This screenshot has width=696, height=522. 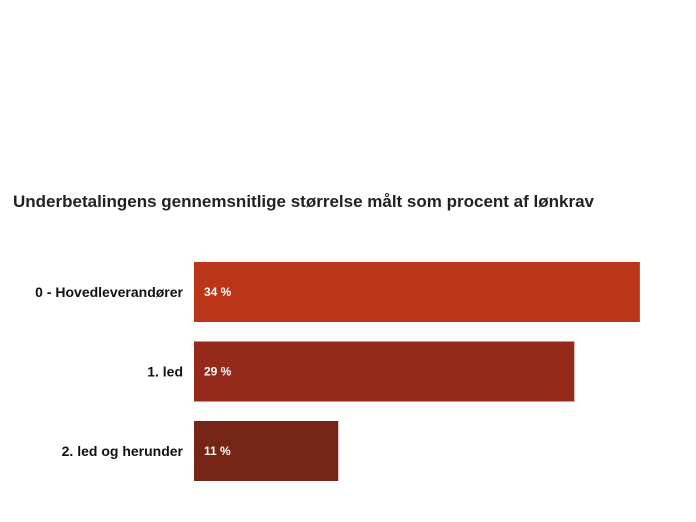 I want to click on value-label-0: 34 %, so click(x=218, y=292).